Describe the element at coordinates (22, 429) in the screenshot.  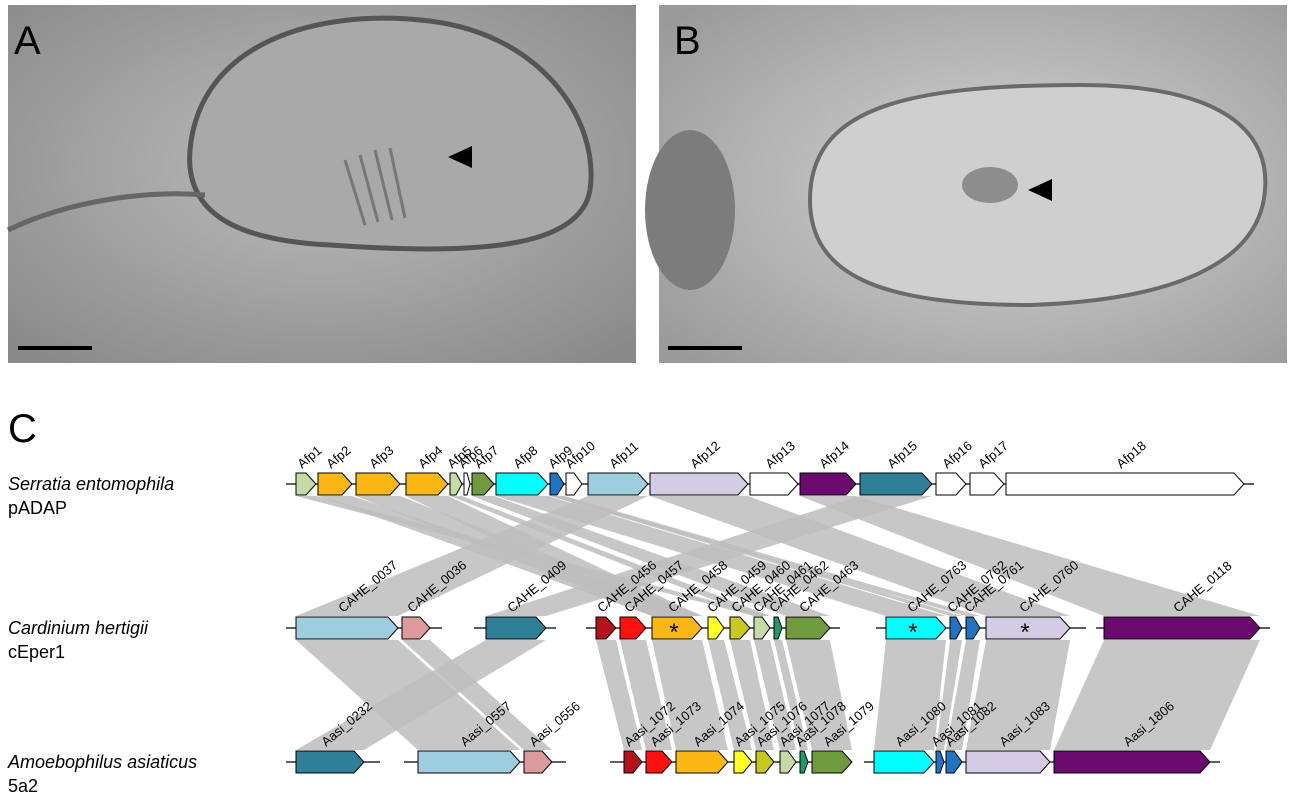
I see `panel-label: C` at that location.